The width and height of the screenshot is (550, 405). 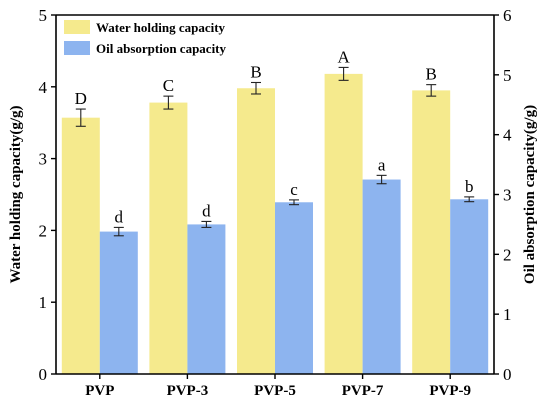 What do you see at coordinates (99, 391) in the screenshot?
I see `x-tick-label: PVP` at bounding box center [99, 391].